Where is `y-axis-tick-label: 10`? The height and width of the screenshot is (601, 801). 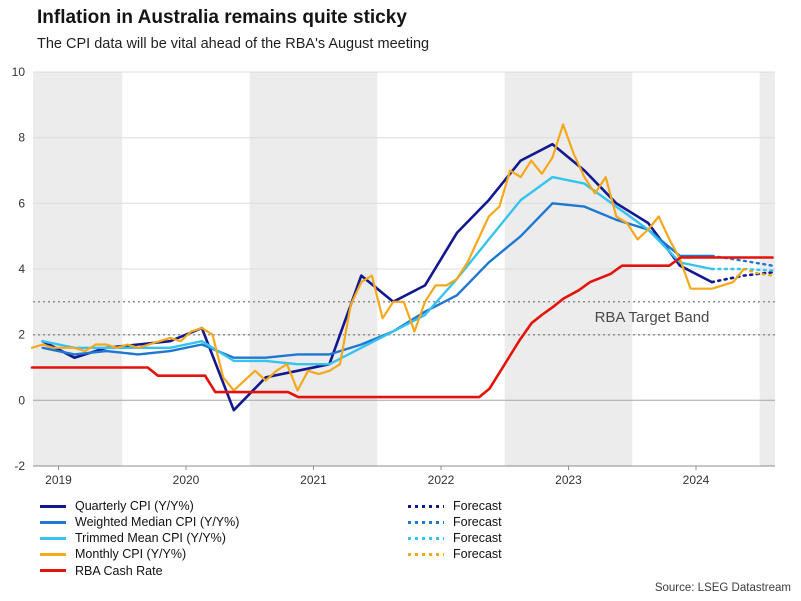 y-axis-tick-label: 10 is located at coordinates (19, 72).